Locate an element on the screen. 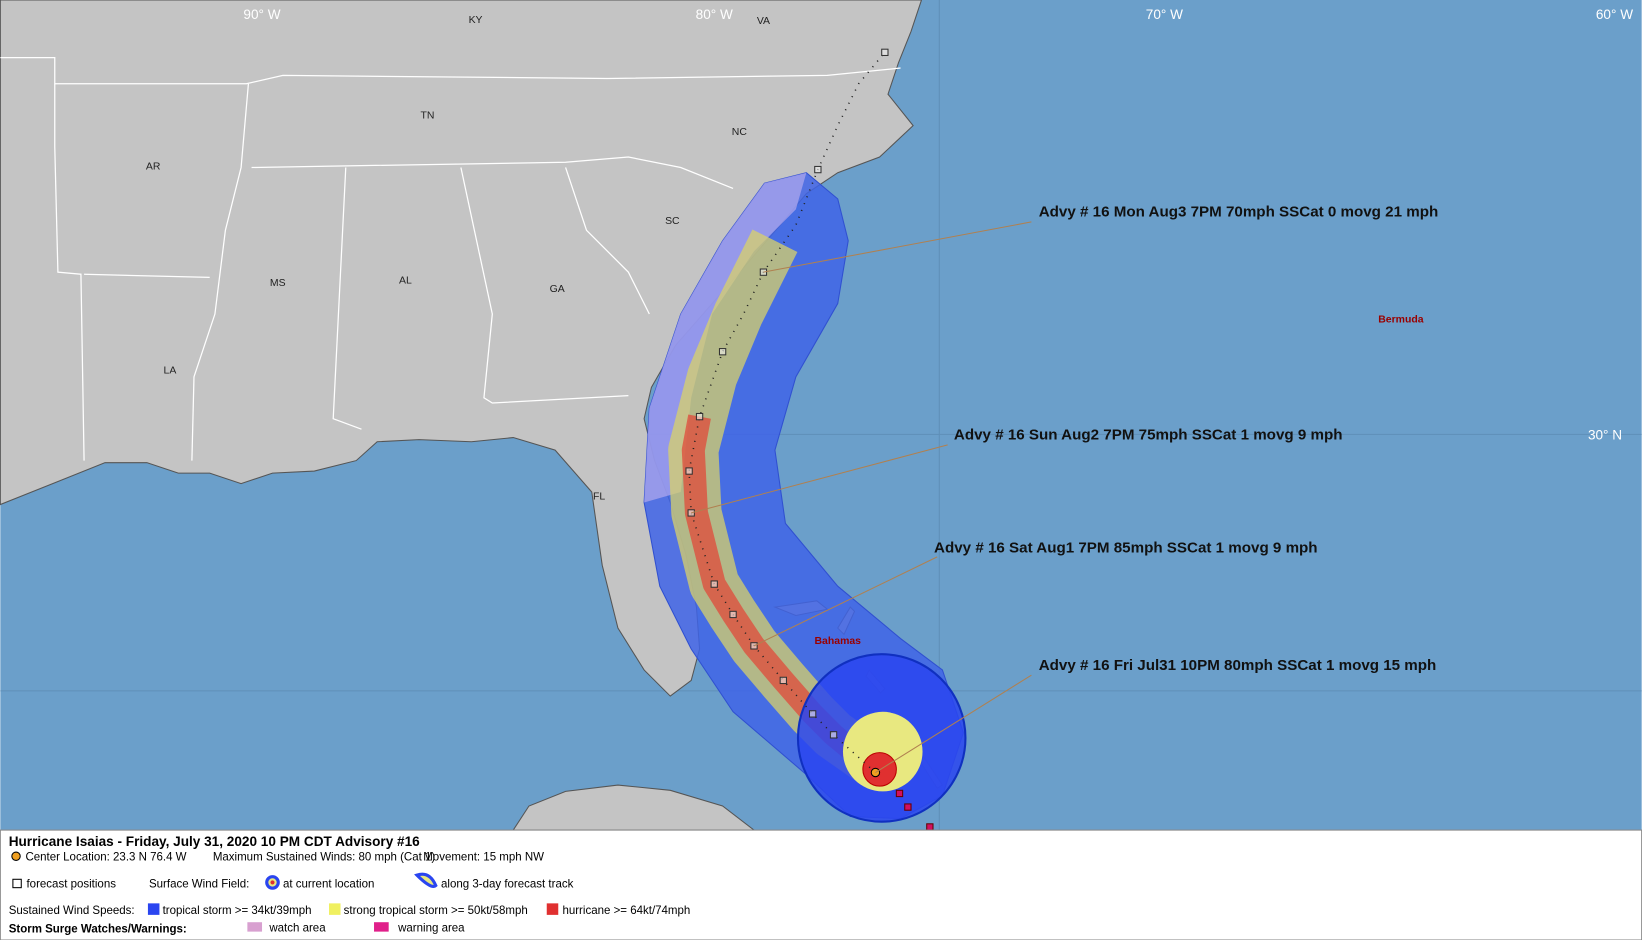 The image size is (1642, 940). place-label: NC is located at coordinates (740, 132).